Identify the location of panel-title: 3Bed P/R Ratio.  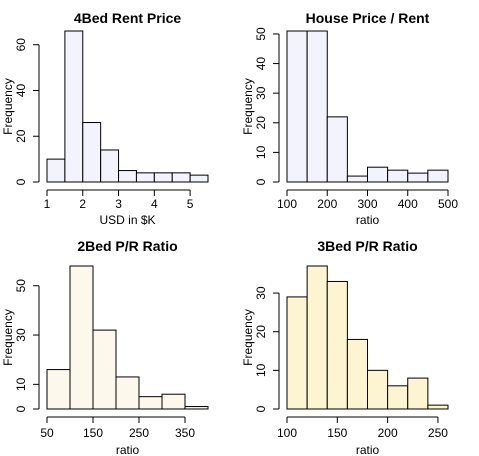
(367, 246).